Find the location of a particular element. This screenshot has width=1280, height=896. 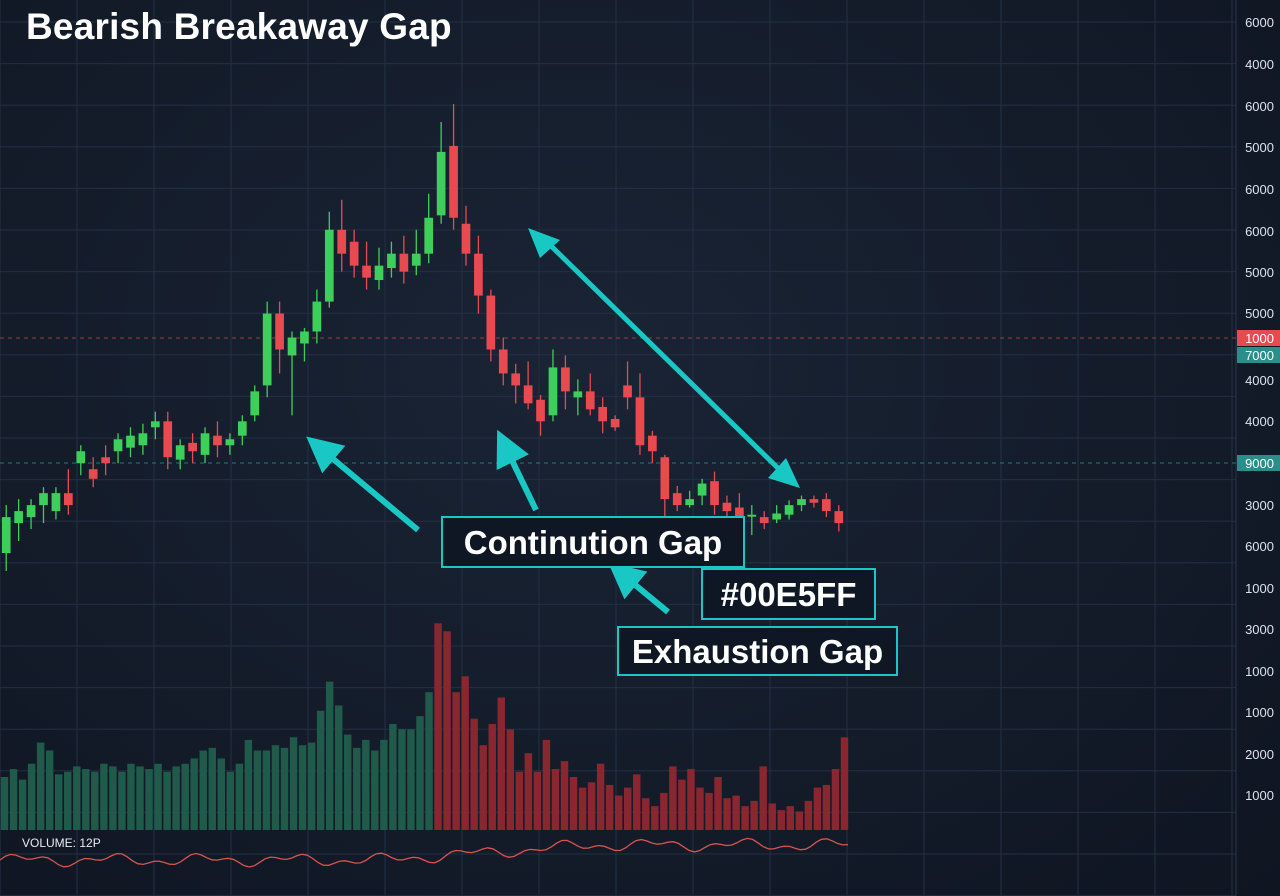

arrow-head-down is located at coordinates (784, 473).